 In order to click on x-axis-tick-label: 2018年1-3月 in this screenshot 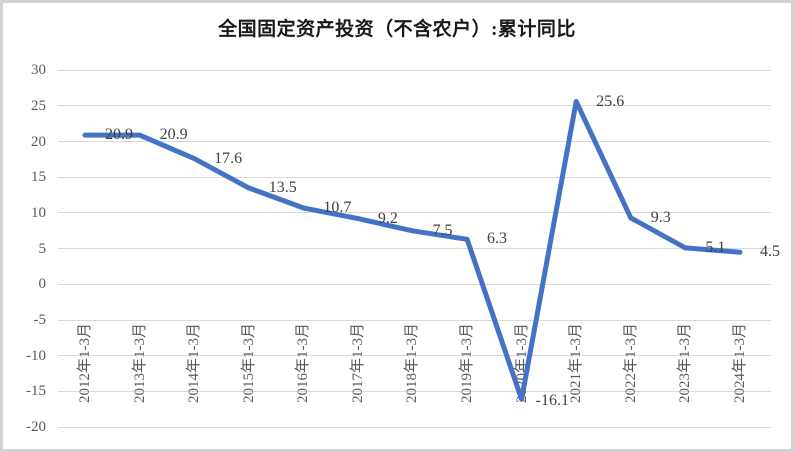, I will do `click(412, 363)`.